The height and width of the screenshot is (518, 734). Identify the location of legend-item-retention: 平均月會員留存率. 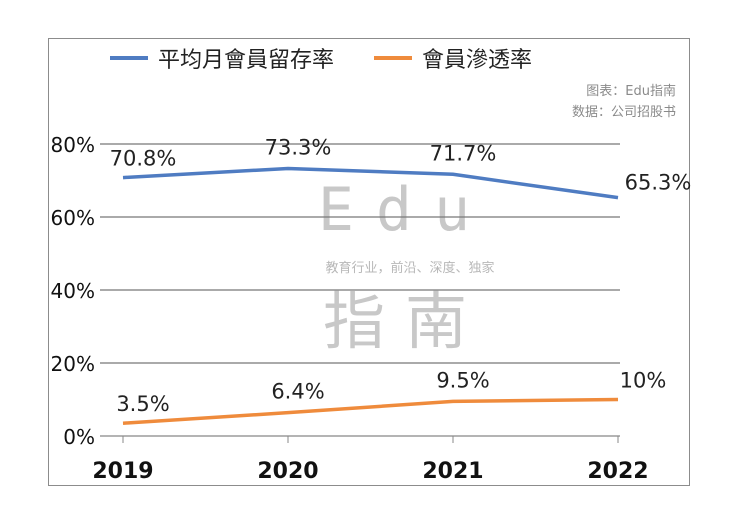
(222, 58).